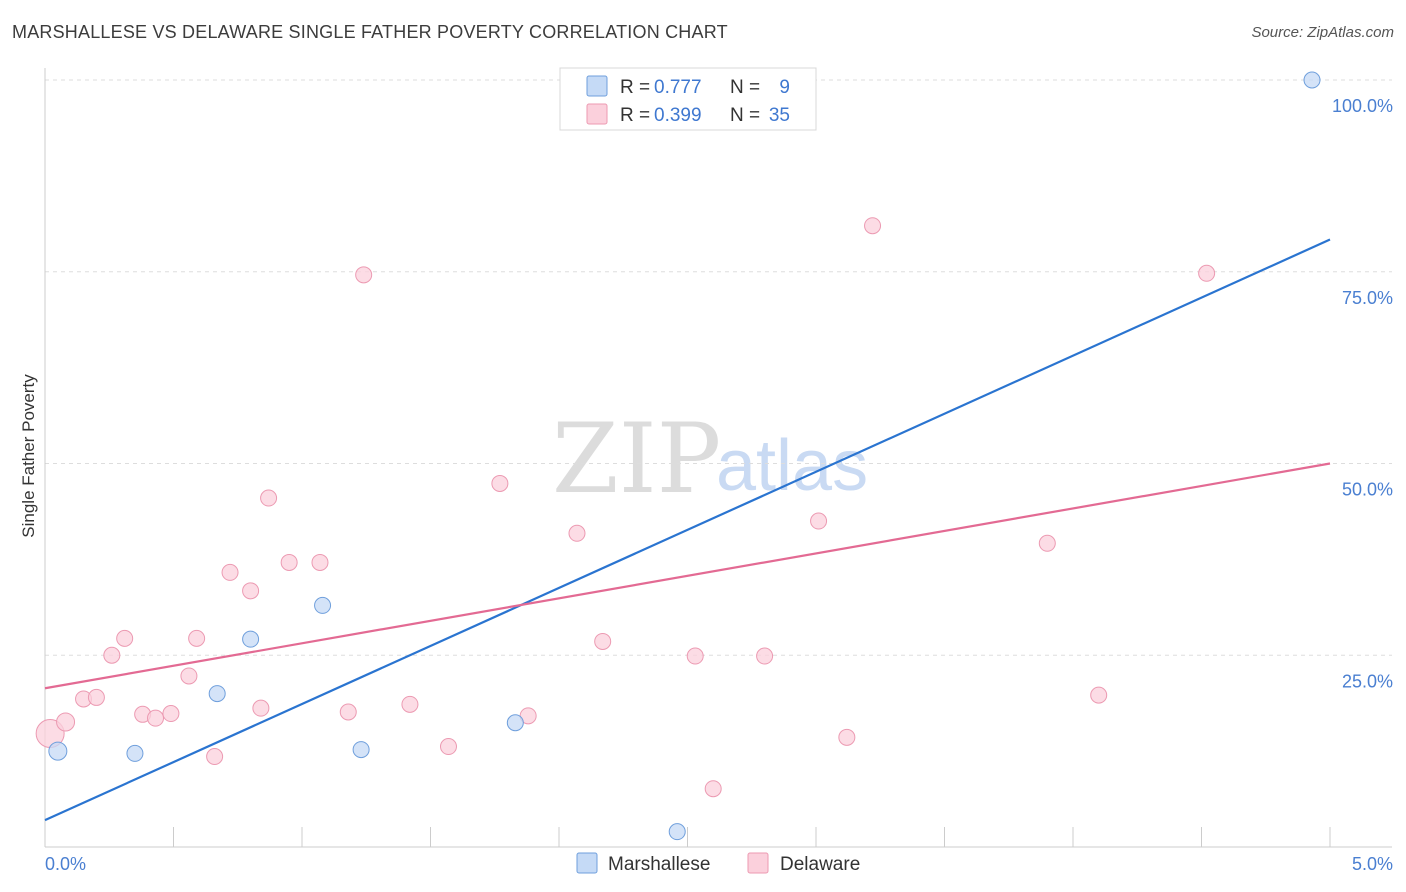  What do you see at coordinates (1372, 864) in the screenshot?
I see `x-tick-label: 5.0%` at bounding box center [1372, 864].